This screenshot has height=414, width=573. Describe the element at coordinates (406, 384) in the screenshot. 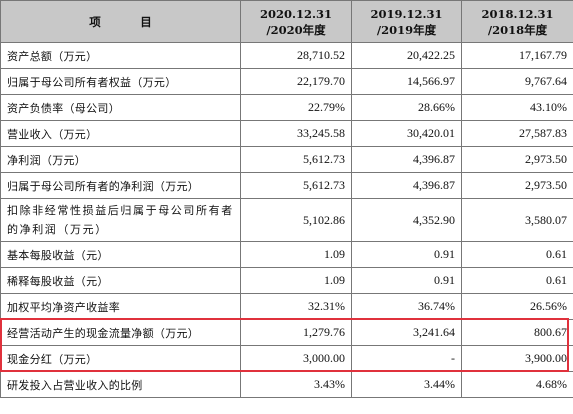

I see `value-2019: 3.44%` at that location.